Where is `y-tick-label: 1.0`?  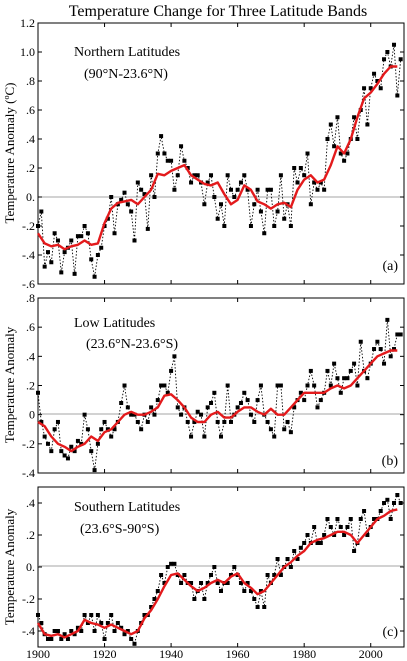
y-tick-label: 1.0 is located at coordinates (27, 52).